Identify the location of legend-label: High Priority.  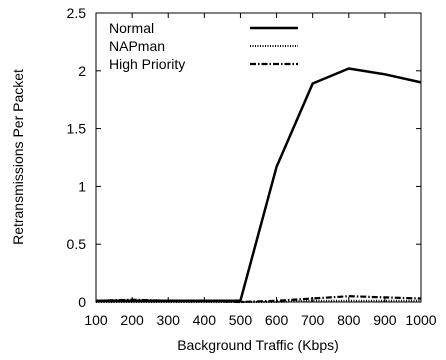
(147, 64).